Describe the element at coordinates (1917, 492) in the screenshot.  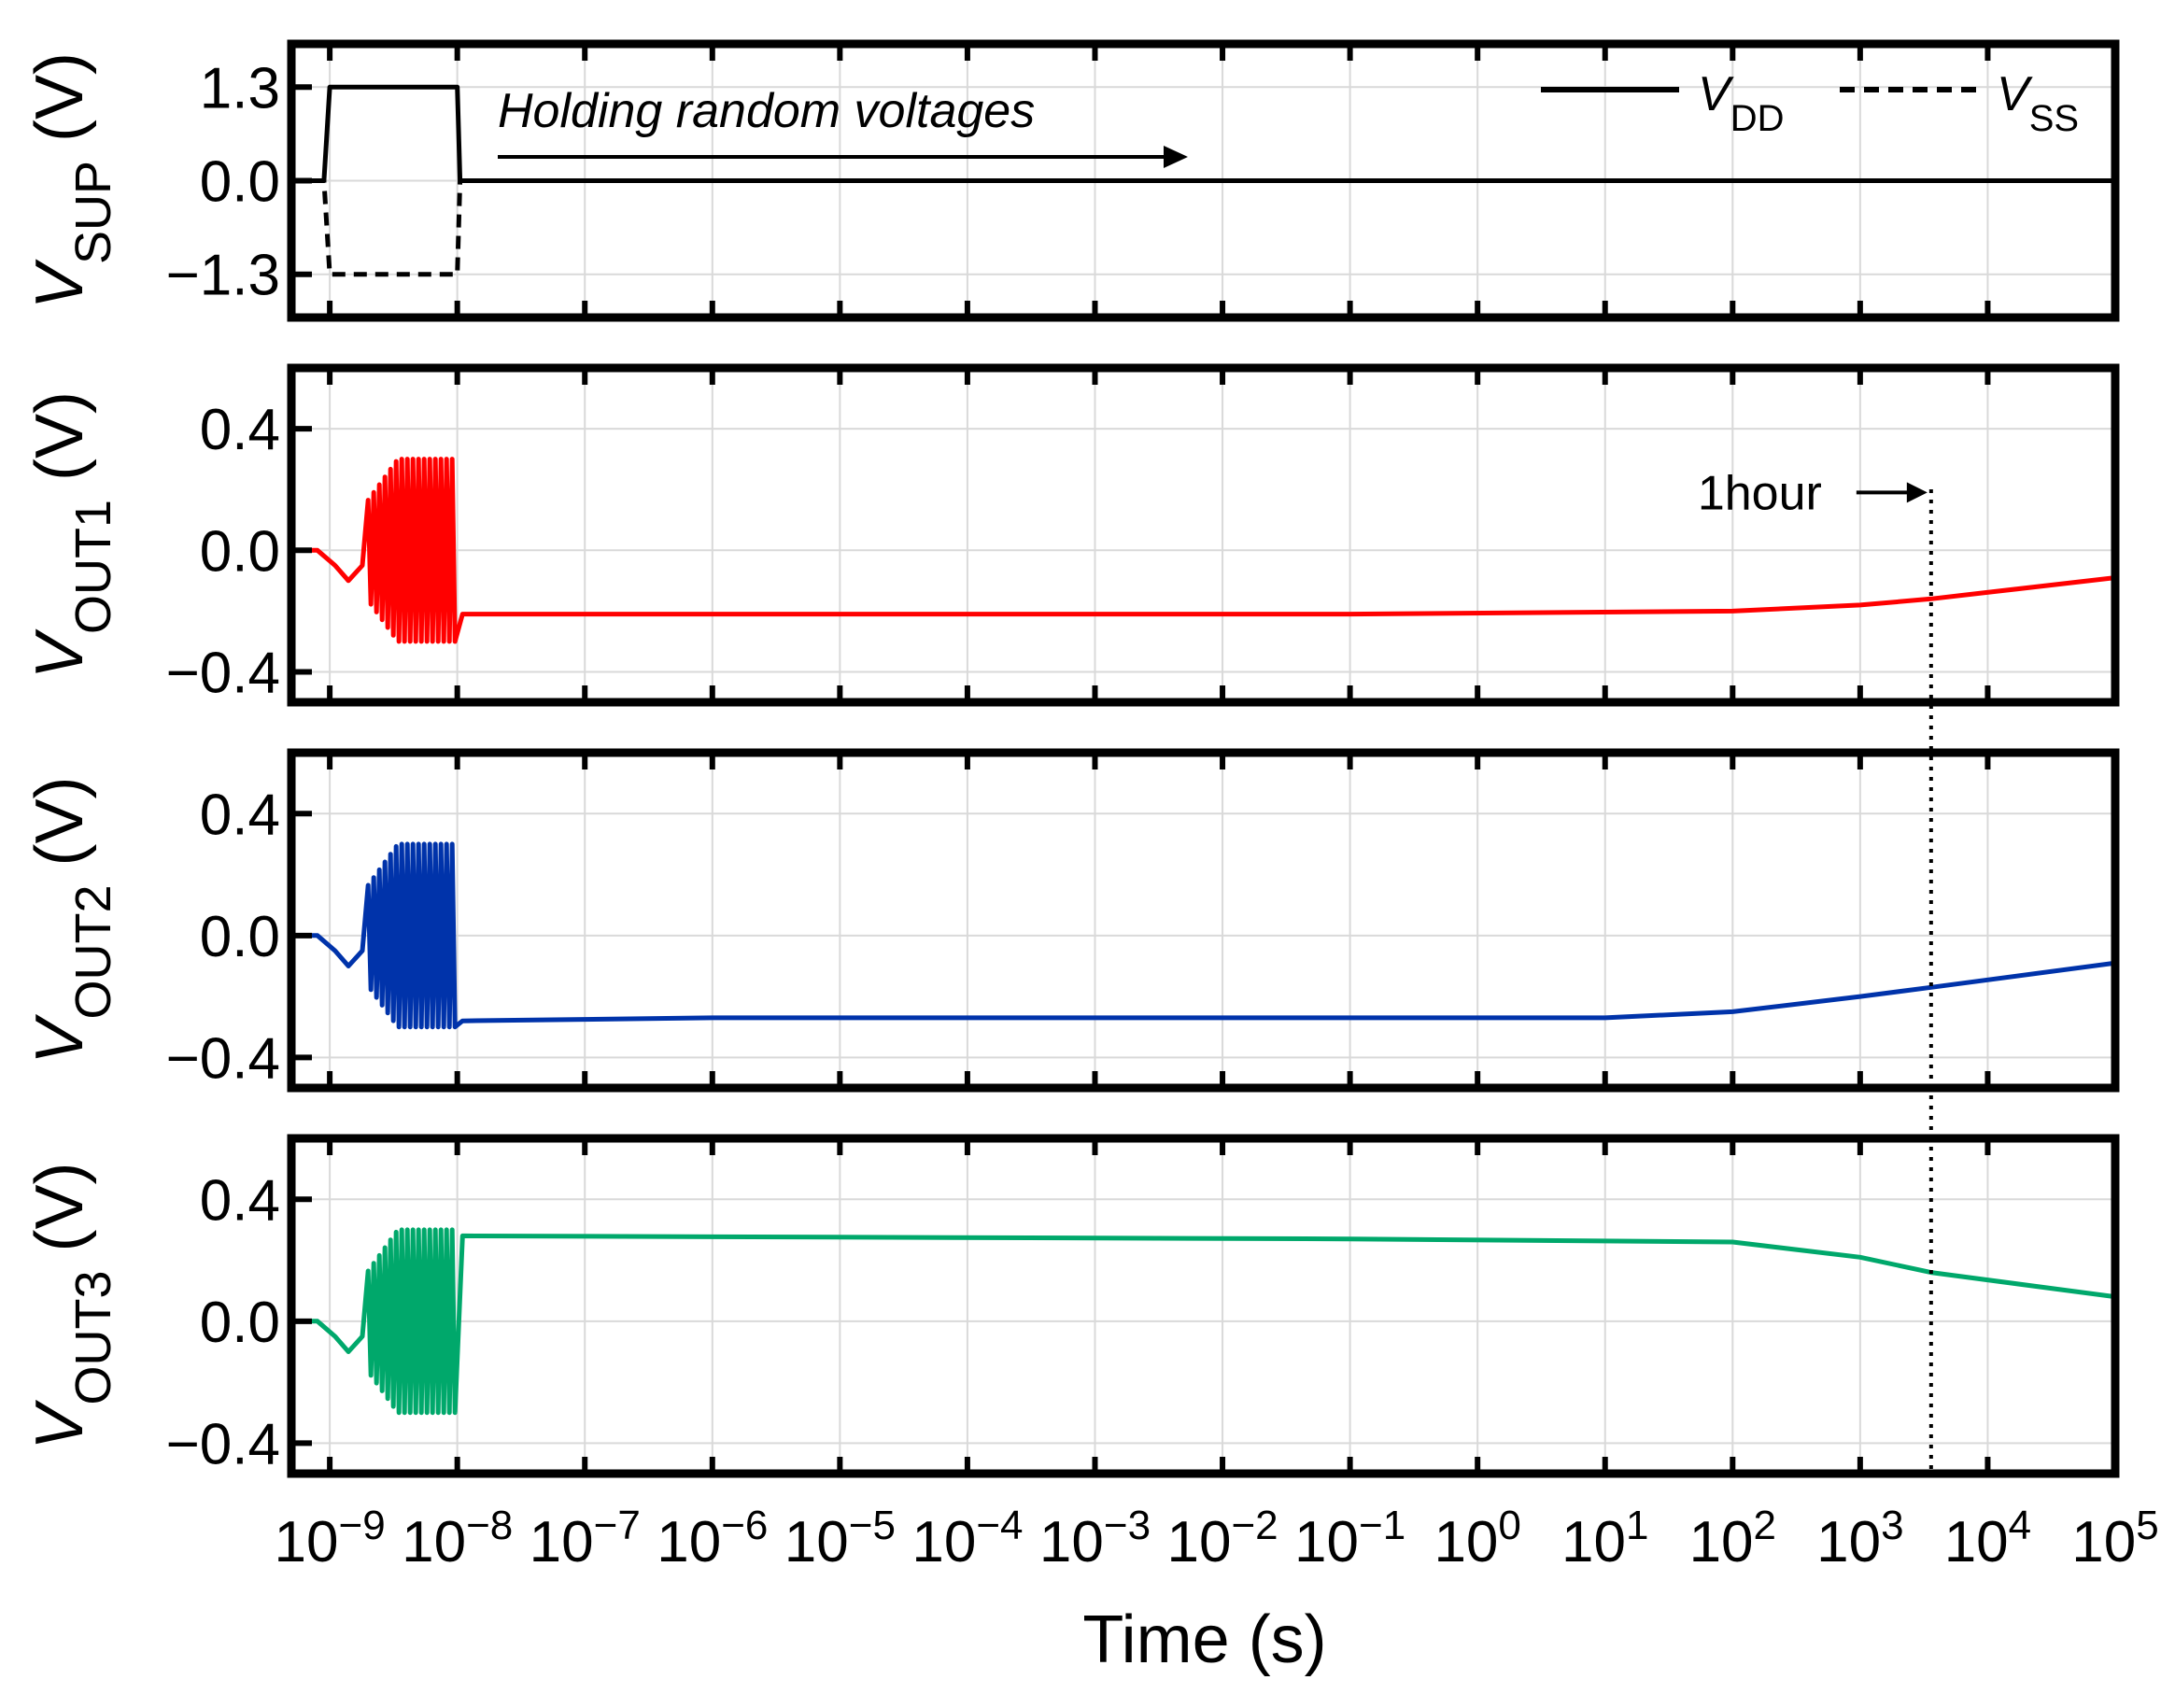
I see `annotation-1hour-arrow-head` at that location.